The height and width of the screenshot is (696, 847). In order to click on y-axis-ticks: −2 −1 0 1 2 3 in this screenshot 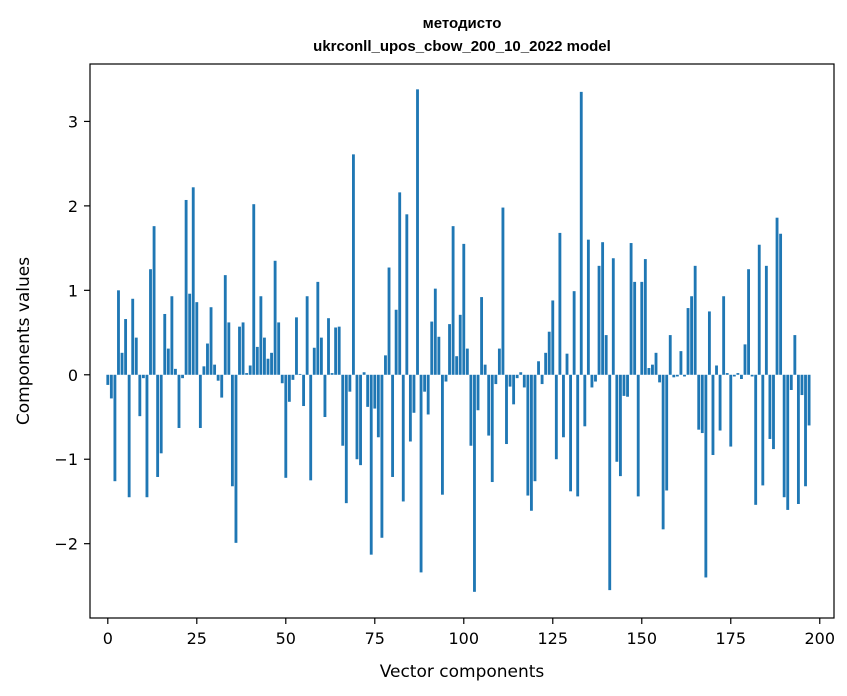, I will do `click(72, 333)`.